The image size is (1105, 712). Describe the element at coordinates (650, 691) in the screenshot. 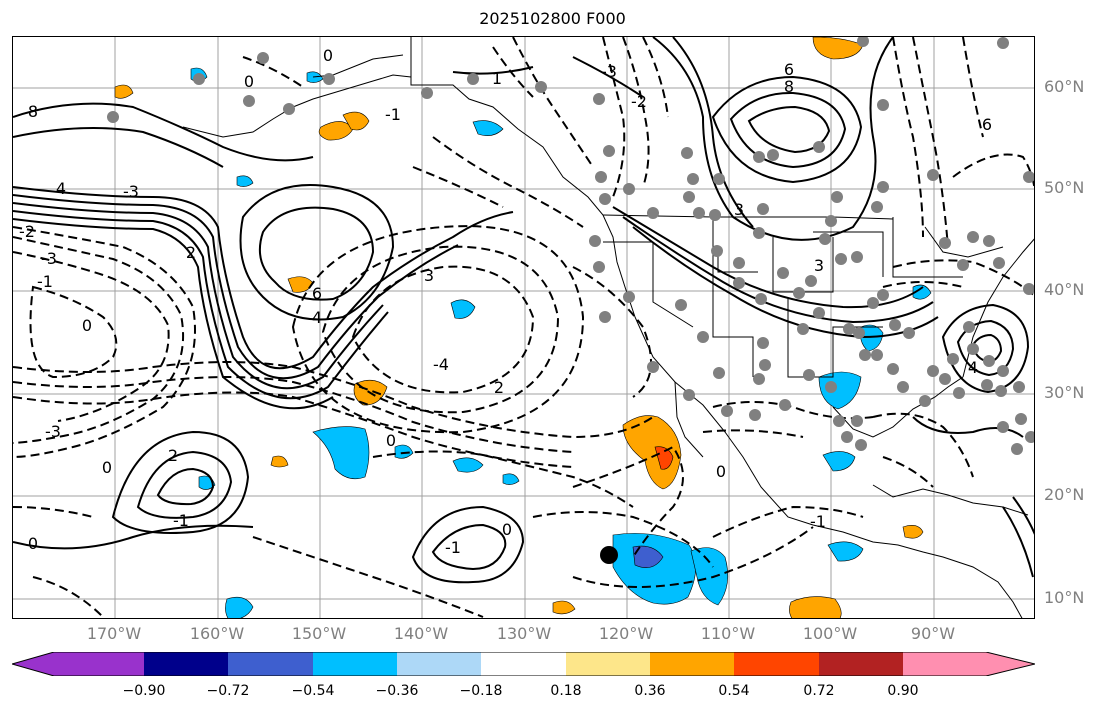

I see `colorbar-tick: 0.36` at that location.